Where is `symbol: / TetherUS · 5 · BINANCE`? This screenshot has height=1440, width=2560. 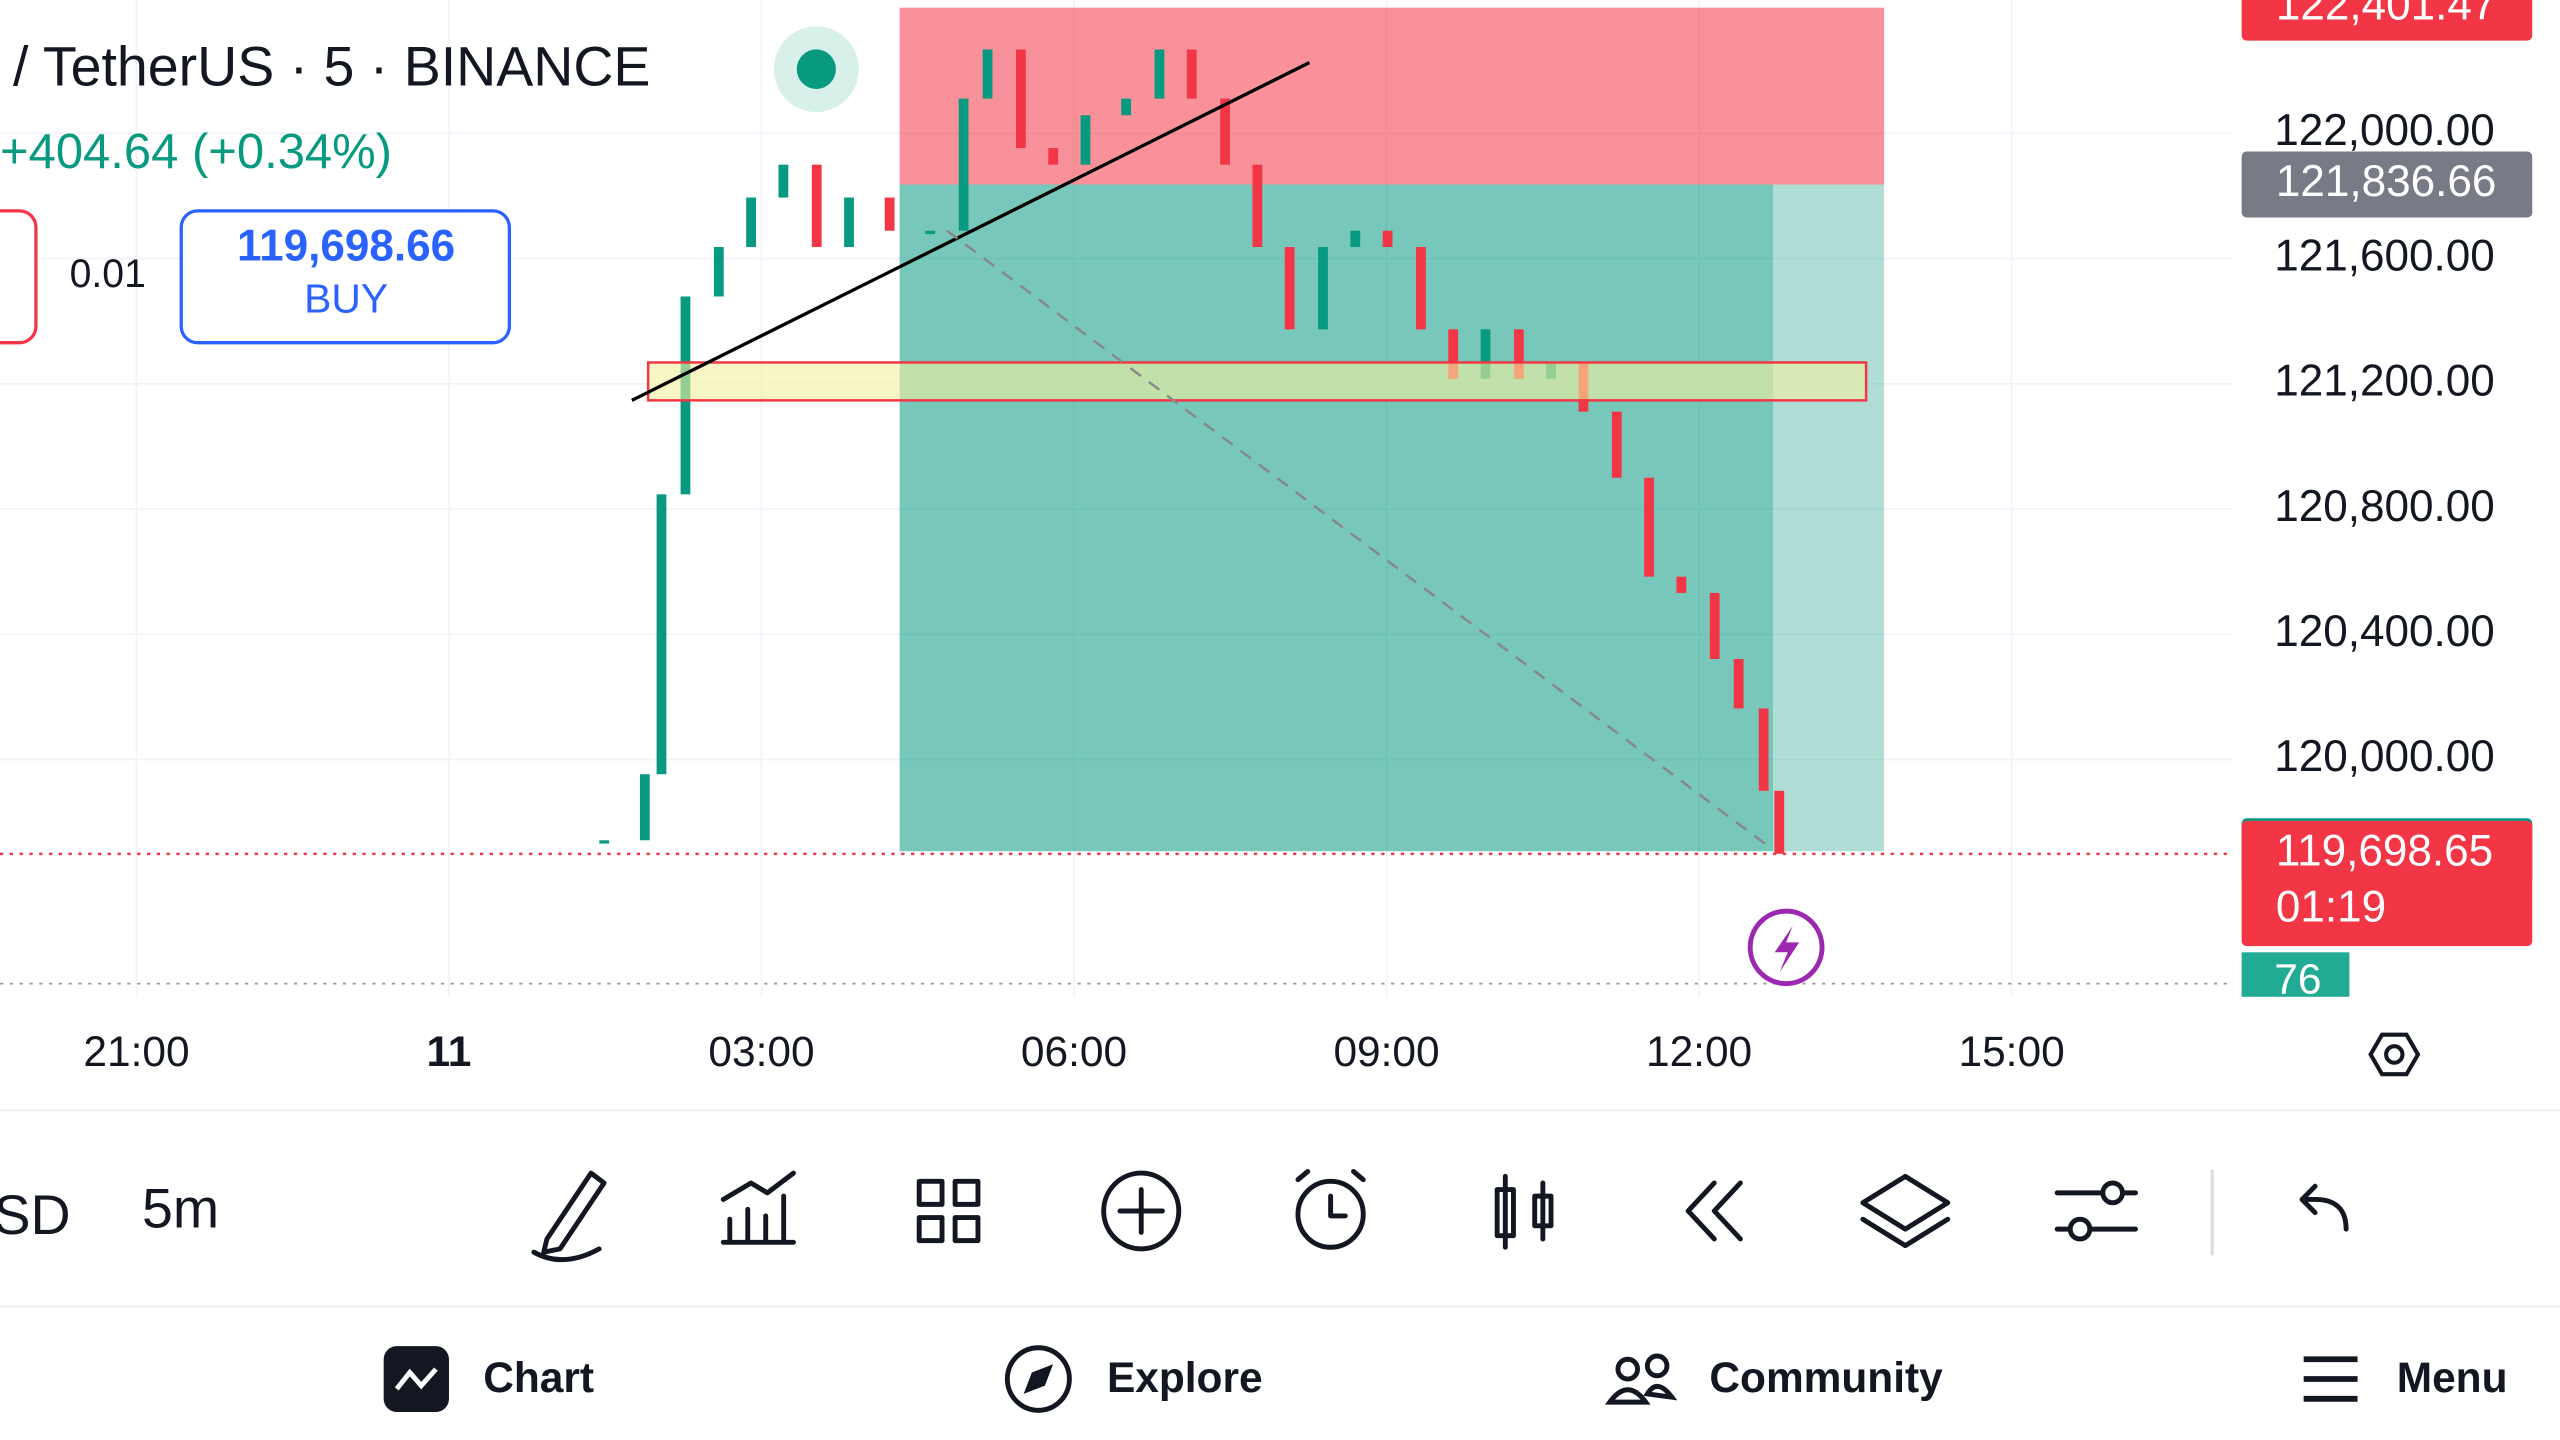 symbol: / TetherUS · 5 · BINANCE is located at coordinates (331, 66).